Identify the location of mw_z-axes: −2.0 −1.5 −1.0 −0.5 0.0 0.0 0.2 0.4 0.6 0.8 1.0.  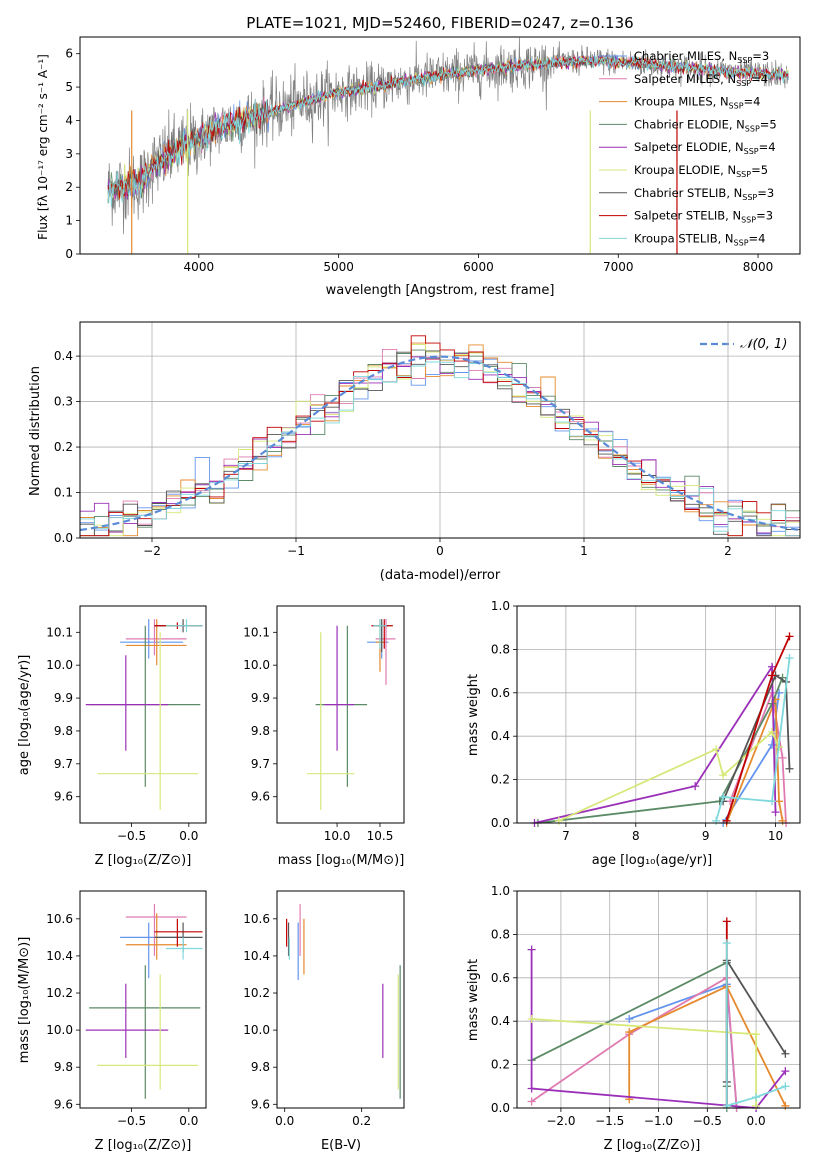
(645, 1006).